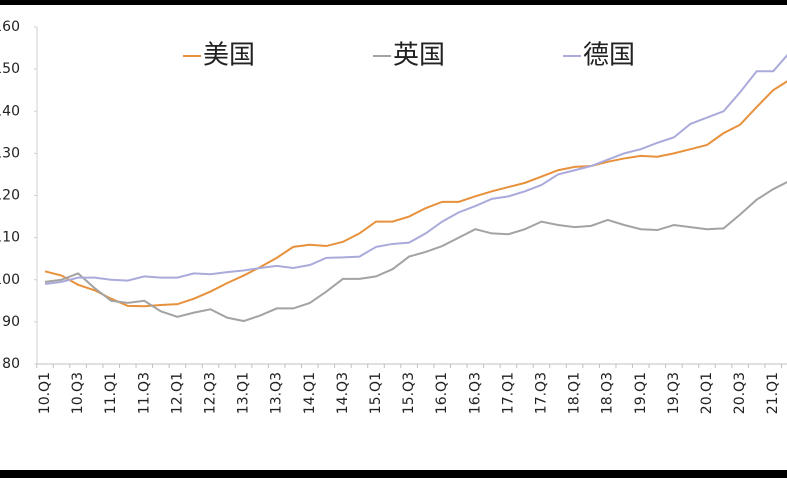  What do you see at coordinates (10, 111) in the screenshot?
I see `y-tick-label: 140` at bounding box center [10, 111].